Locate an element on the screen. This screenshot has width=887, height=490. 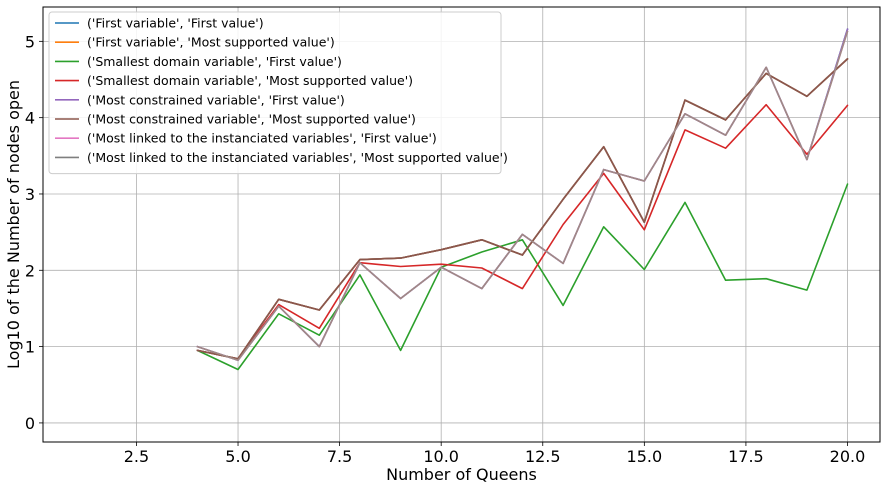
x-tick-label: 15.0 is located at coordinates (645, 456).